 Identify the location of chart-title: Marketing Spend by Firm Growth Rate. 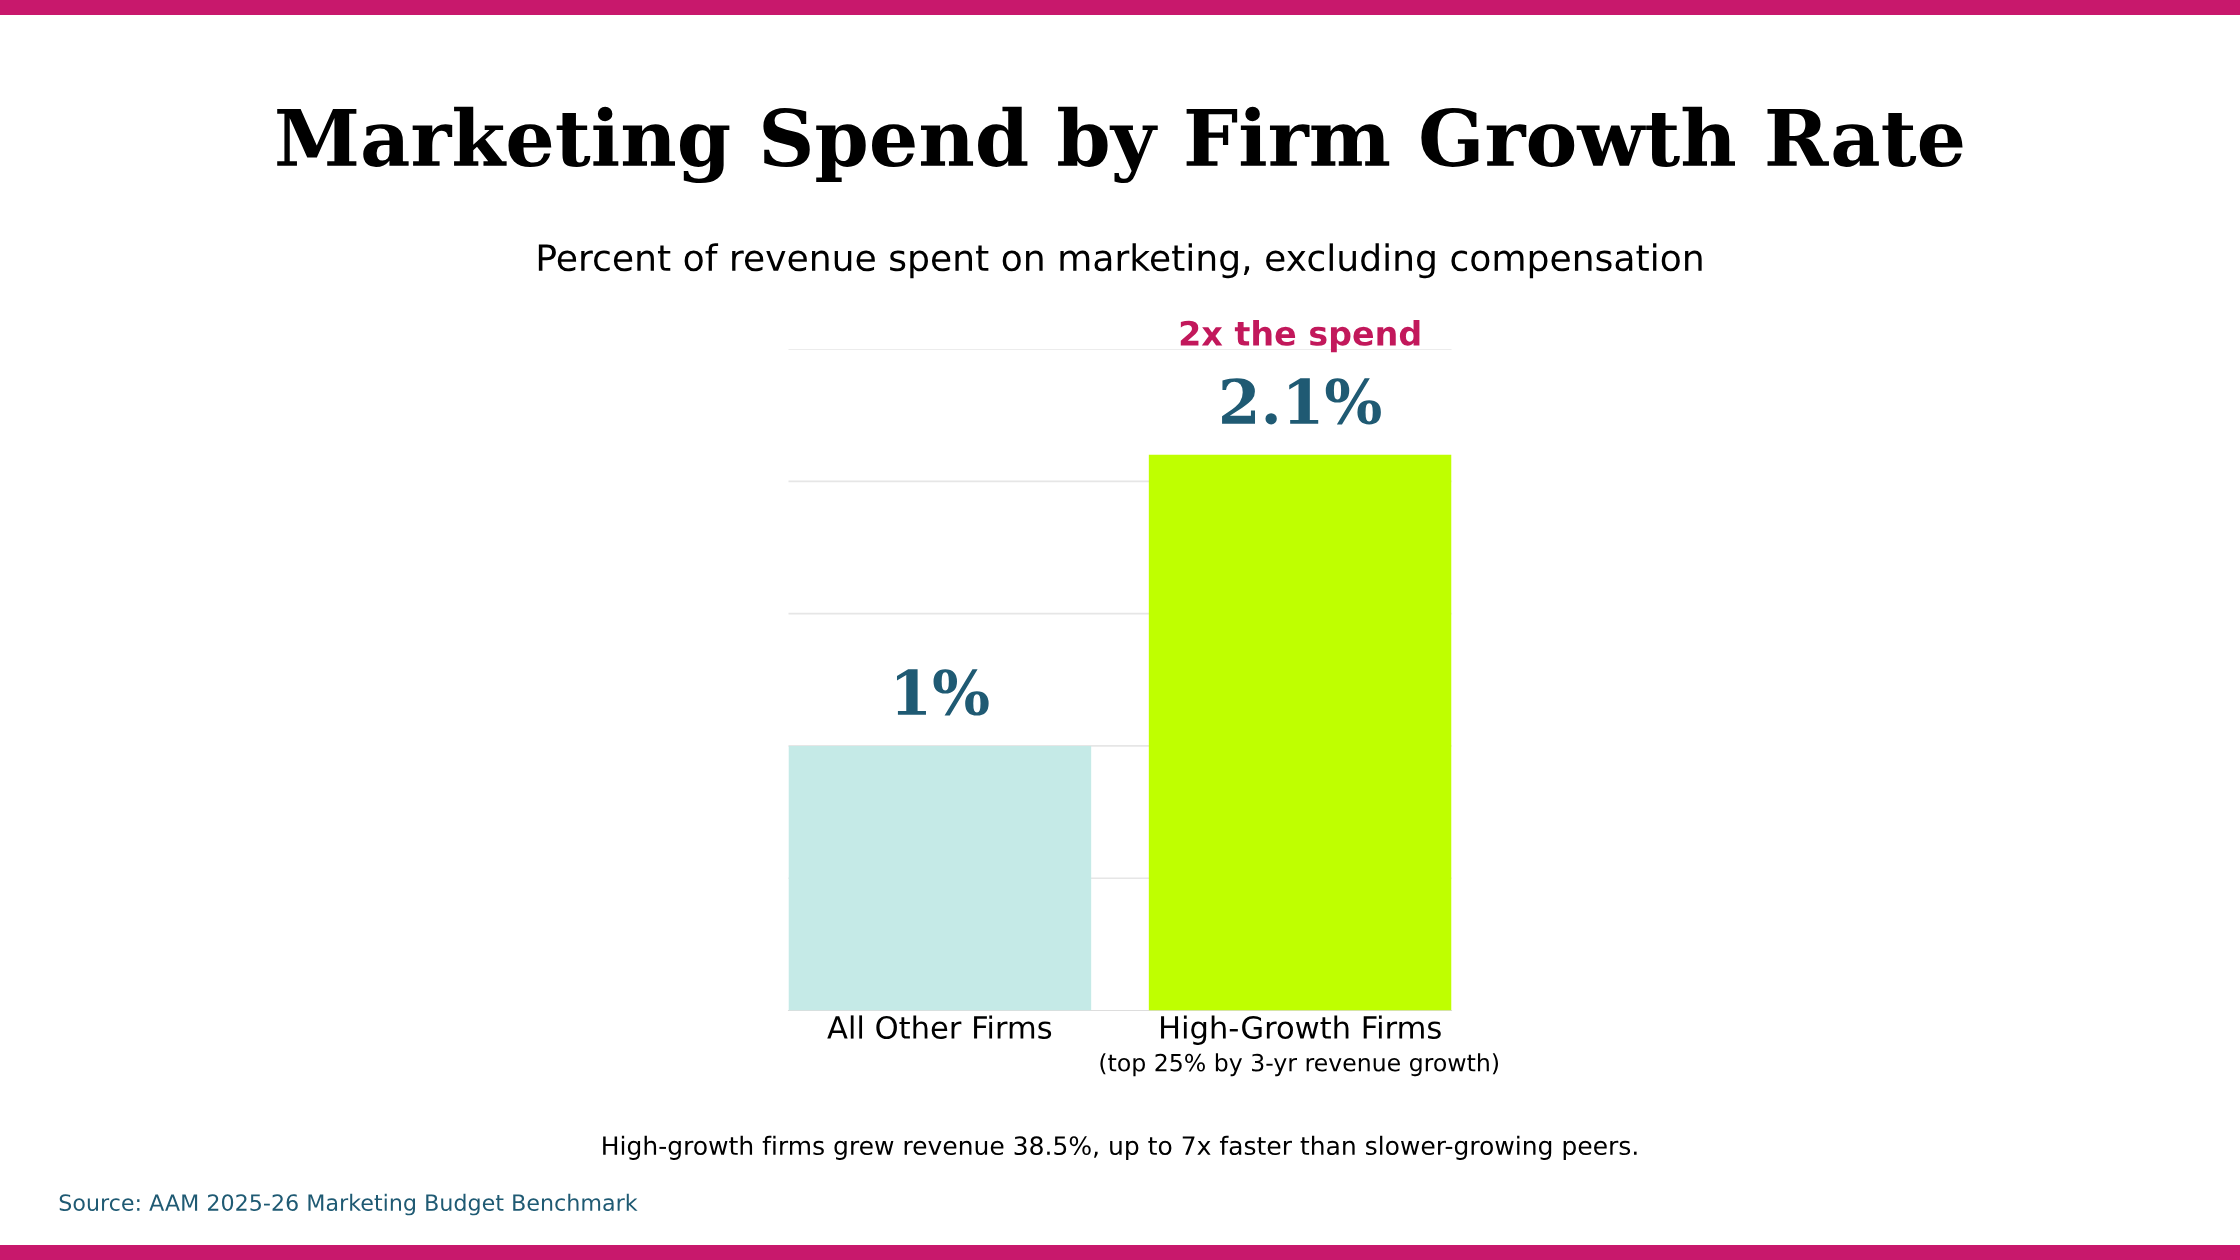
(1120, 145).